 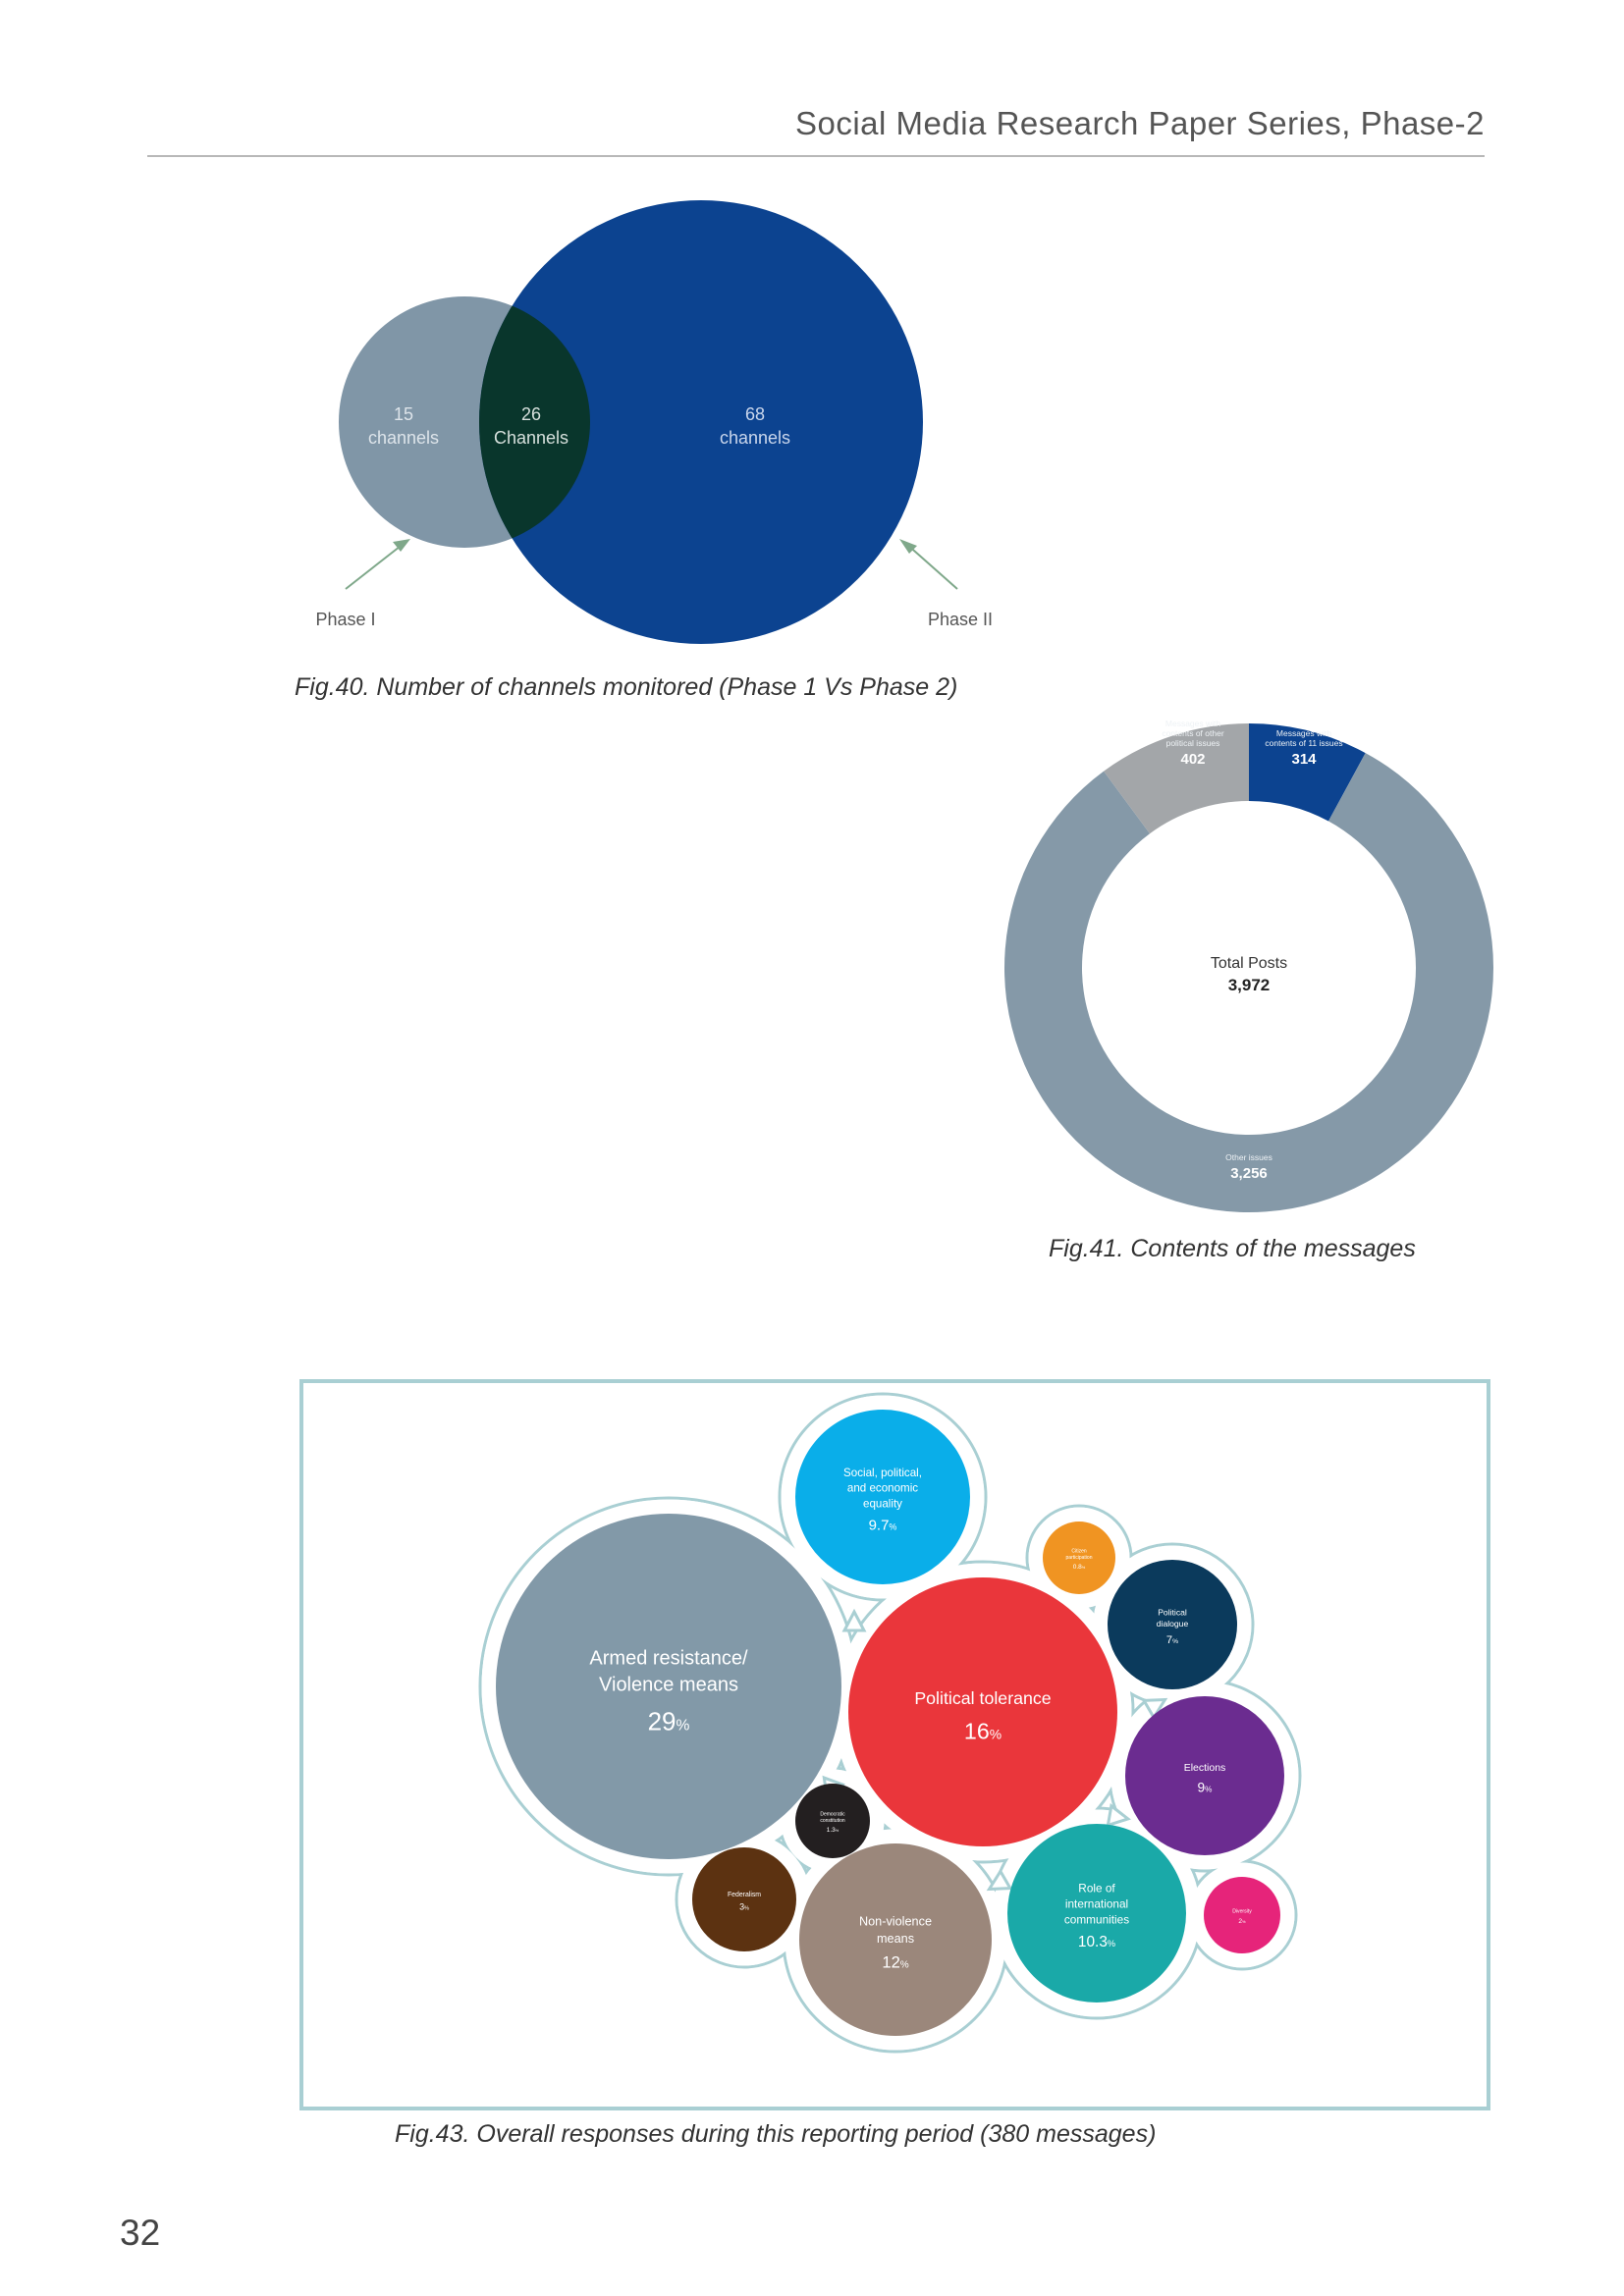 I want to click on bubble-percent: 1.3%, so click(x=833, y=1831).